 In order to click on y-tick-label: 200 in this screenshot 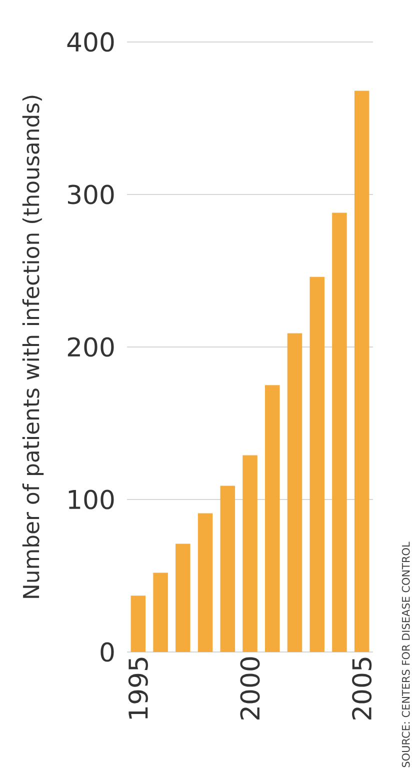, I will do `click(91, 347)`.